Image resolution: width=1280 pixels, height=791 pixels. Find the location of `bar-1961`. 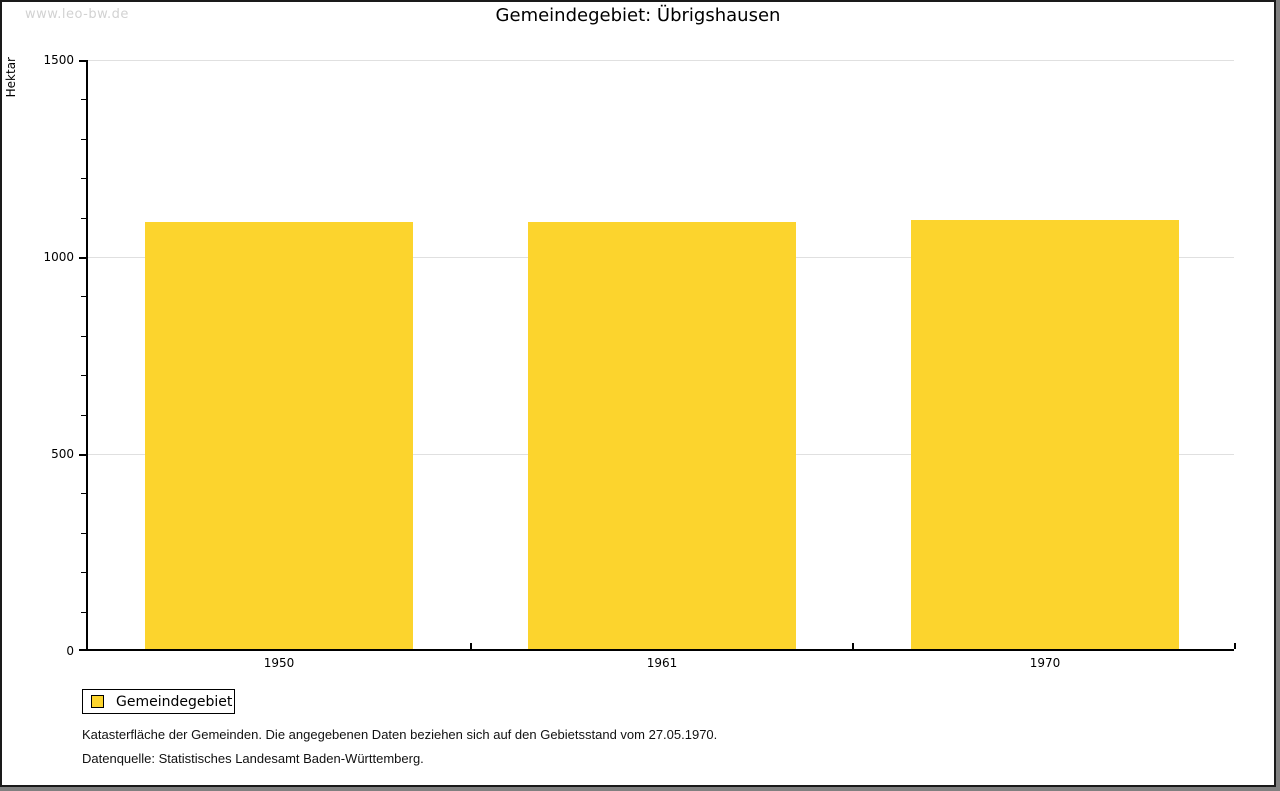

bar-1961 is located at coordinates (662, 435).